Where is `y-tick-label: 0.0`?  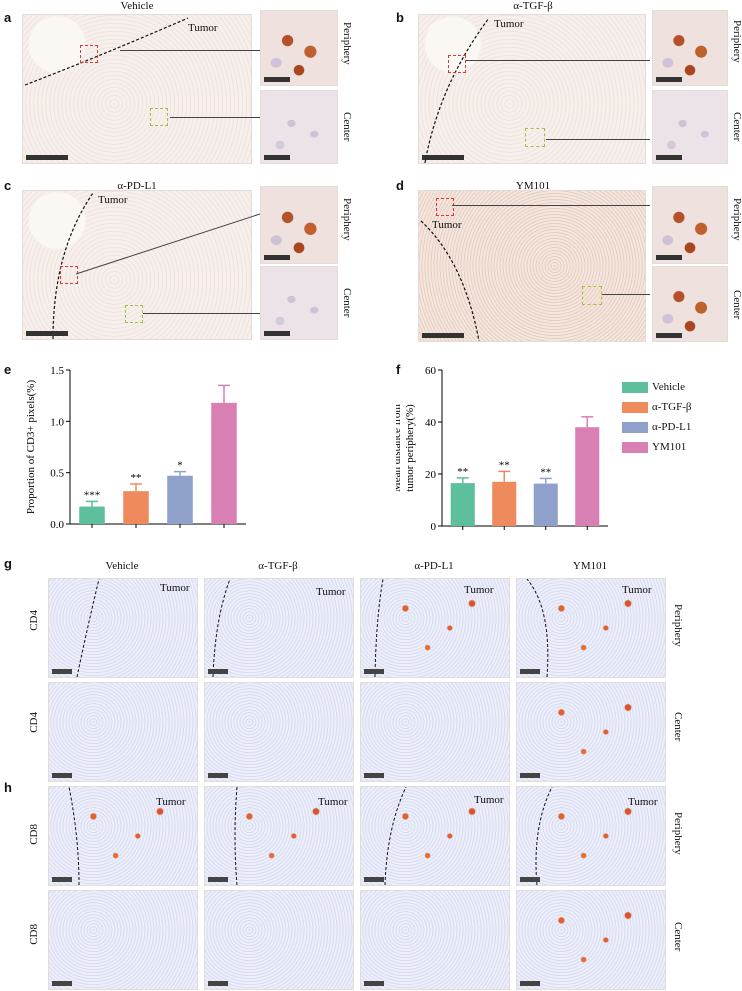
y-tick-label: 0.0 is located at coordinates (57, 525).